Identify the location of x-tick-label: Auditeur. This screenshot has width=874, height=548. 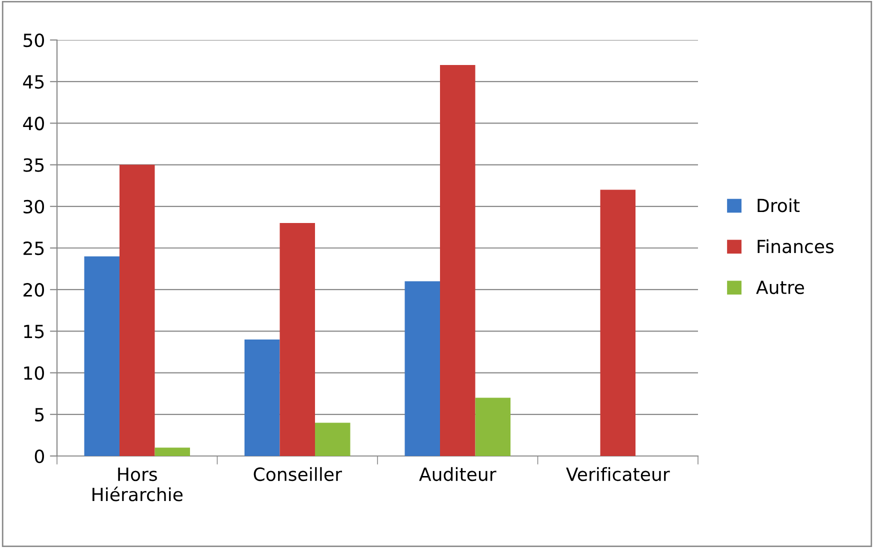
(457, 474).